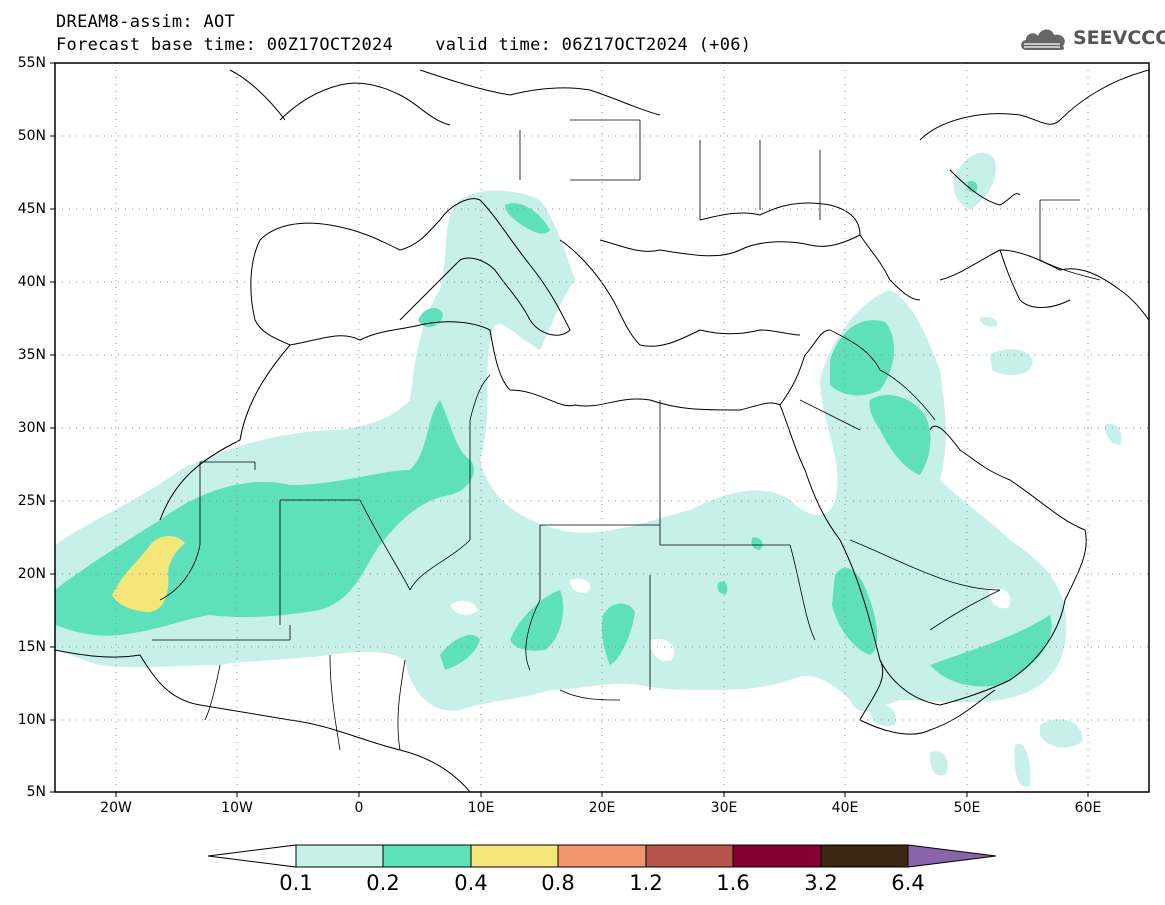 The height and width of the screenshot is (905, 1165). Describe the element at coordinates (31, 647) in the screenshot. I see `lat-tick-label: 15N` at that location.